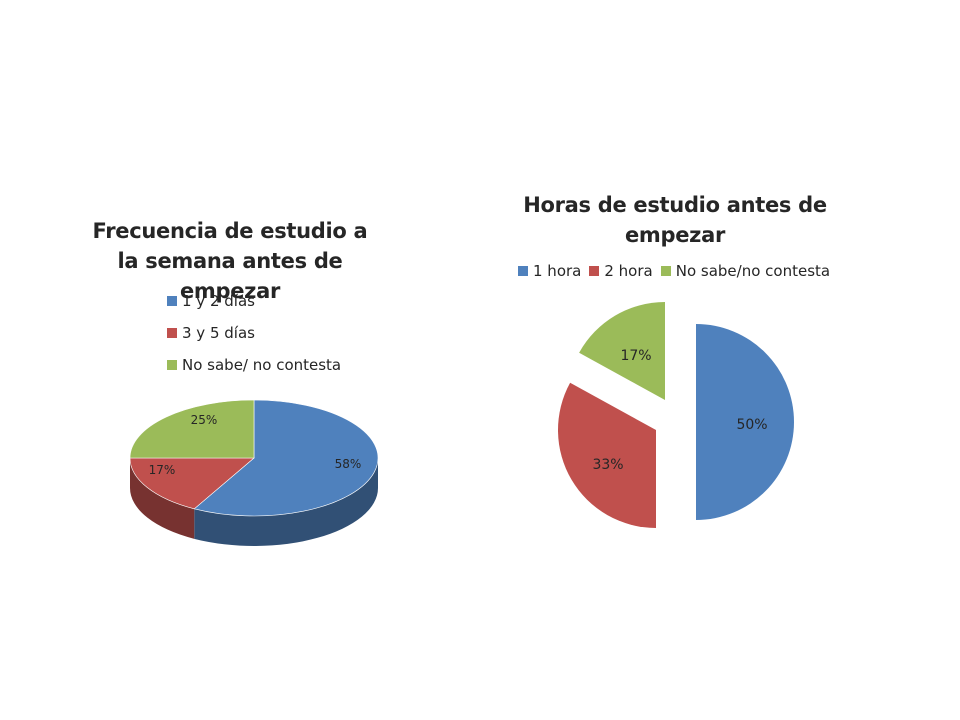 The image size is (960, 720). What do you see at coordinates (218, 301) in the screenshot?
I see `legend-label: 1 y 2 días` at bounding box center [218, 301].